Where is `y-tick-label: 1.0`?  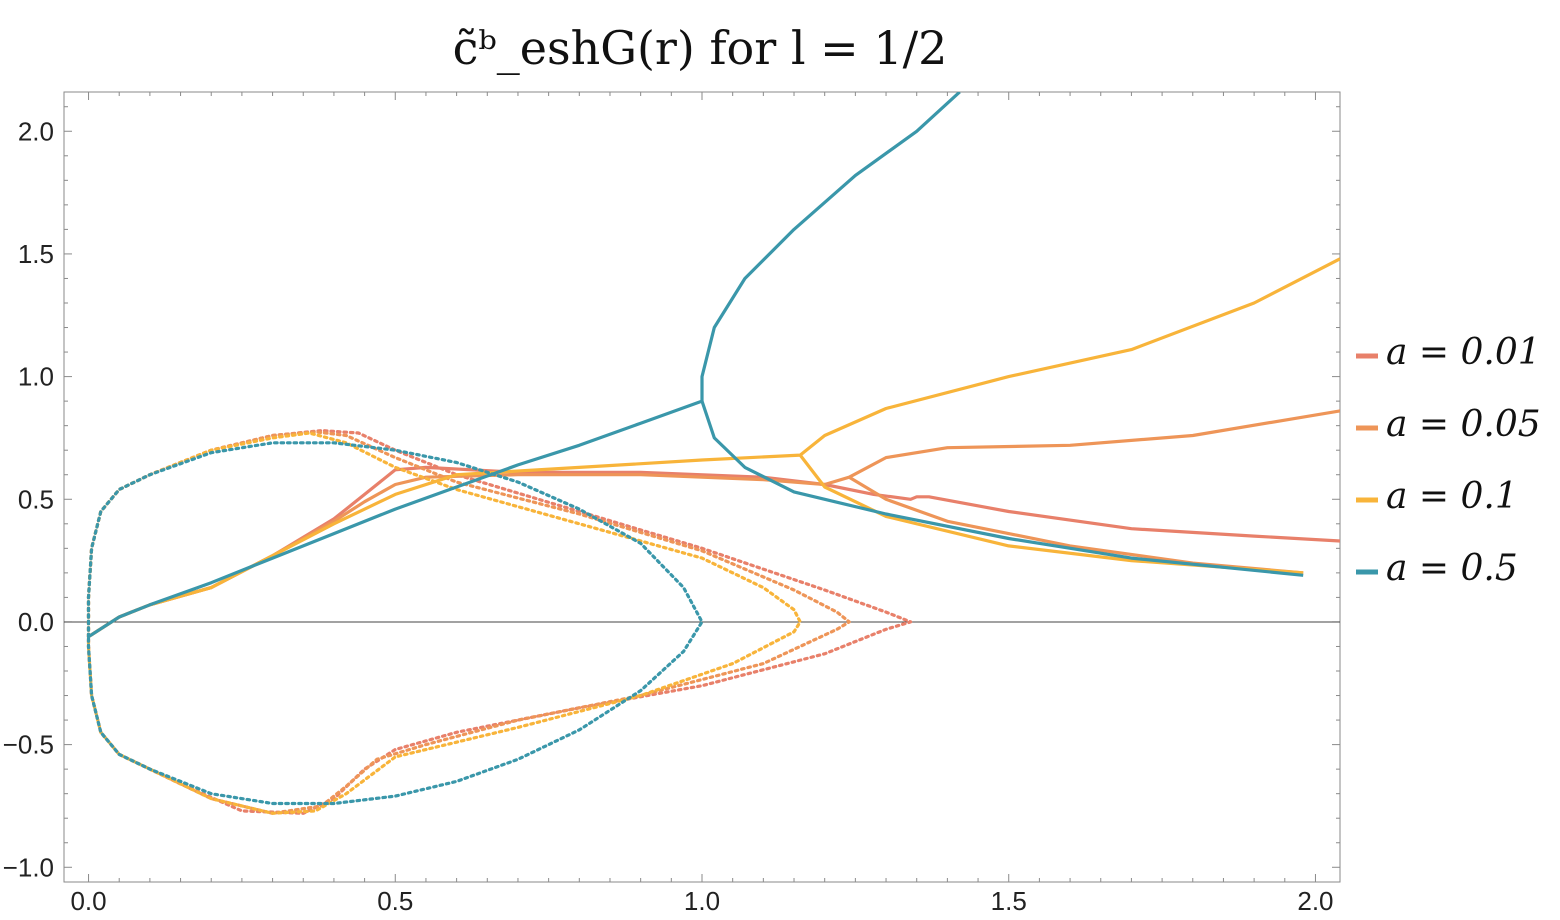
y-tick-label: 1.0 is located at coordinates (36, 377).